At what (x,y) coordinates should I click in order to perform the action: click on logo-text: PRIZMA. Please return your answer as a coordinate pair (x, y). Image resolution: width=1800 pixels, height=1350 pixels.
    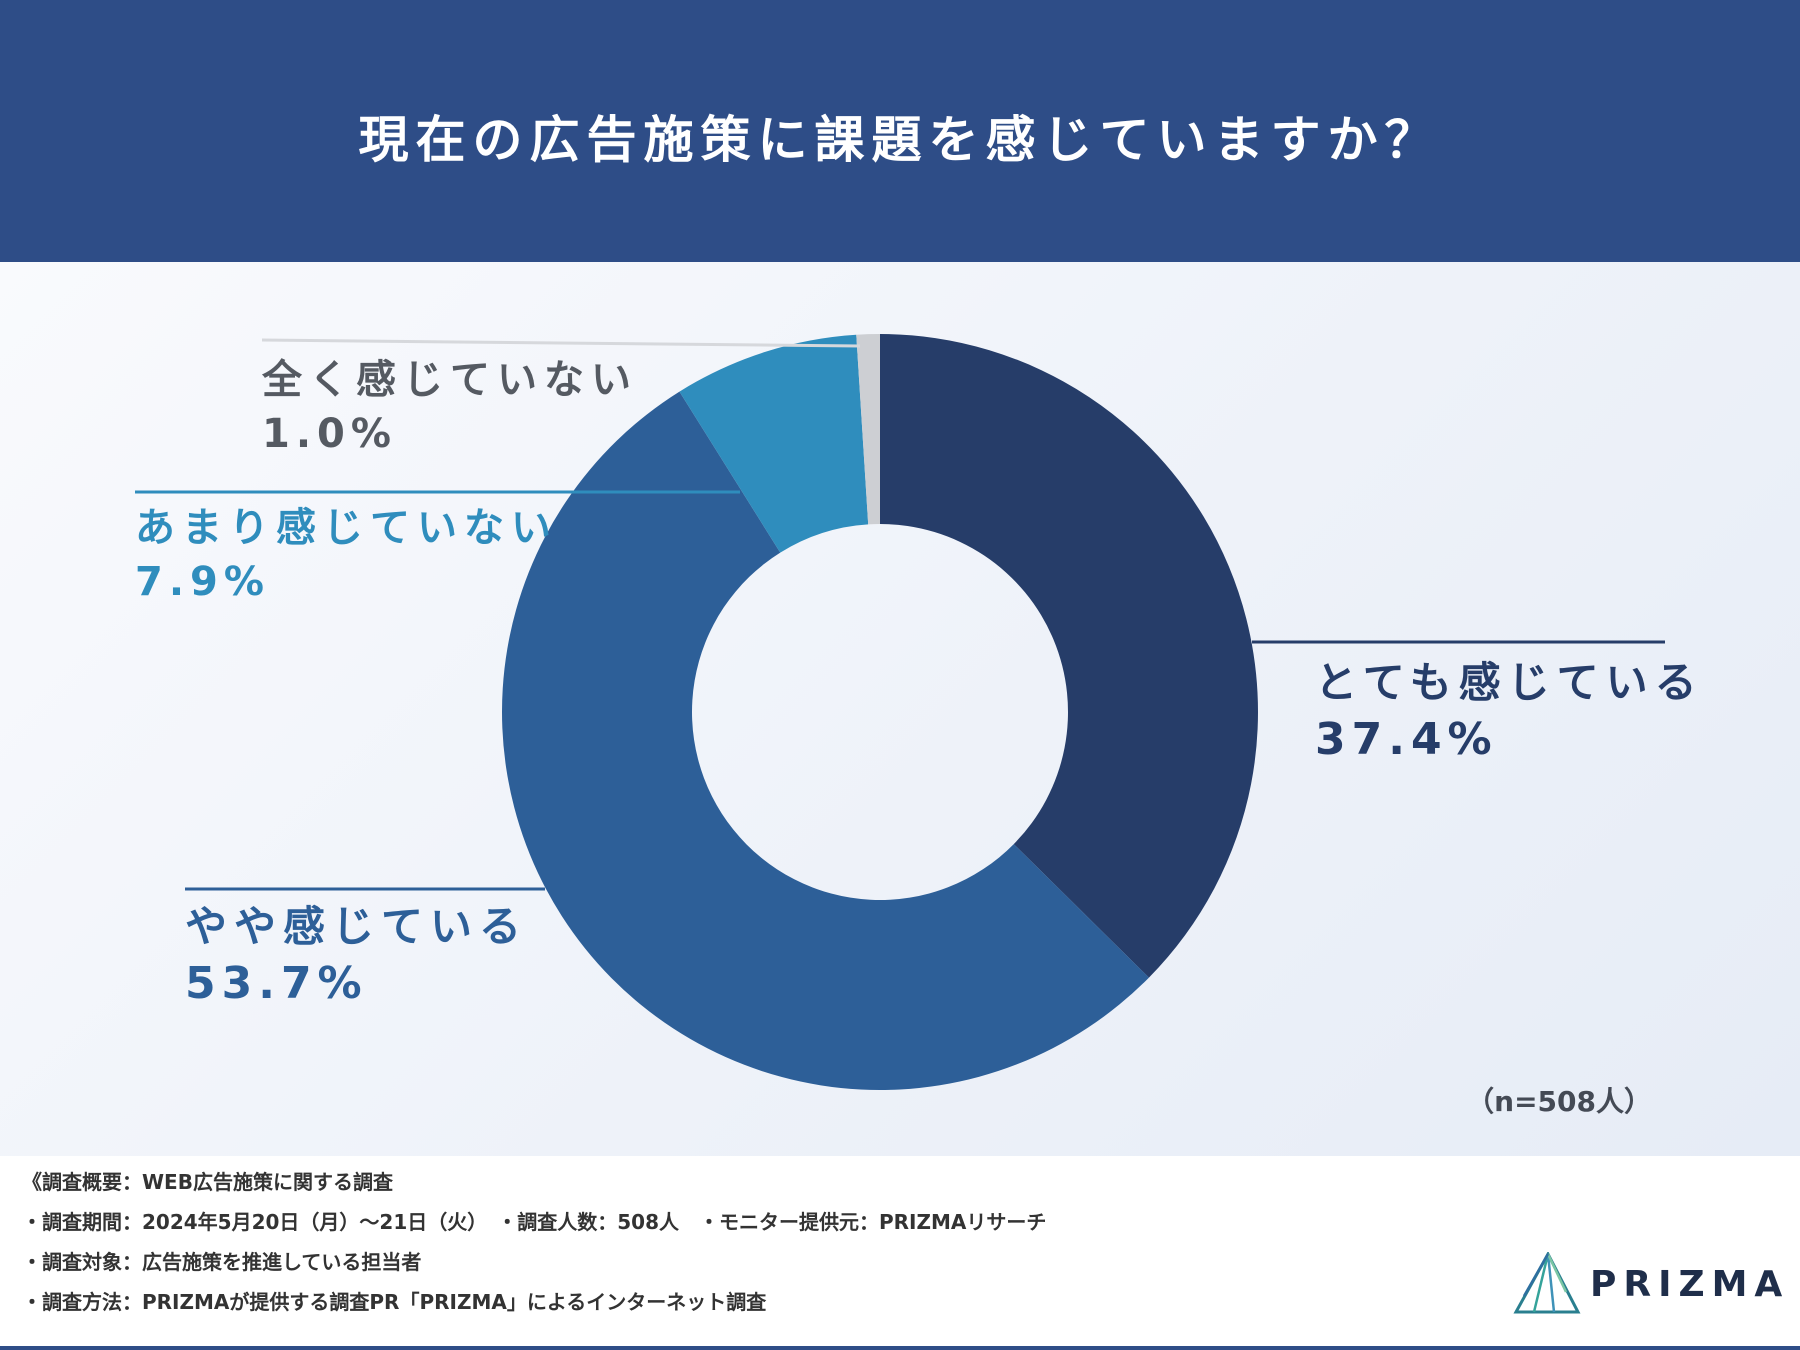
    Looking at the image, I should click on (1690, 1284).